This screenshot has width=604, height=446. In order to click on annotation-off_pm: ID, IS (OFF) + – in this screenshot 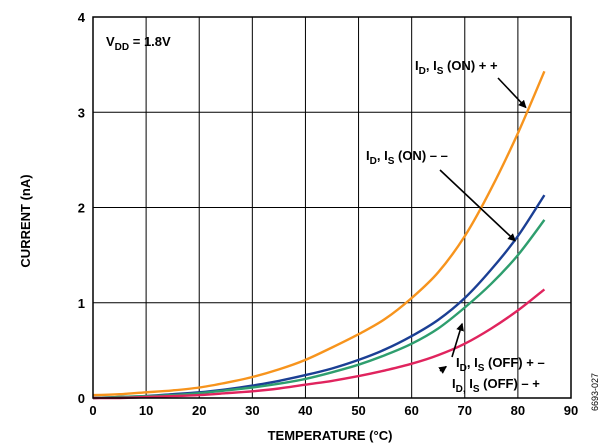, I will do `click(500, 364)`.